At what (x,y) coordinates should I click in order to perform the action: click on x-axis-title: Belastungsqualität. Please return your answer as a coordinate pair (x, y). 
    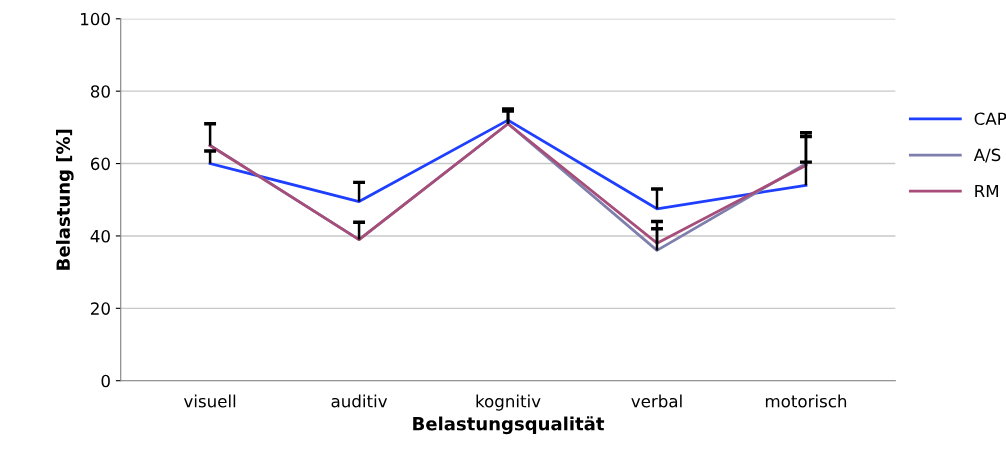
    Looking at the image, I should click on (509, 425).